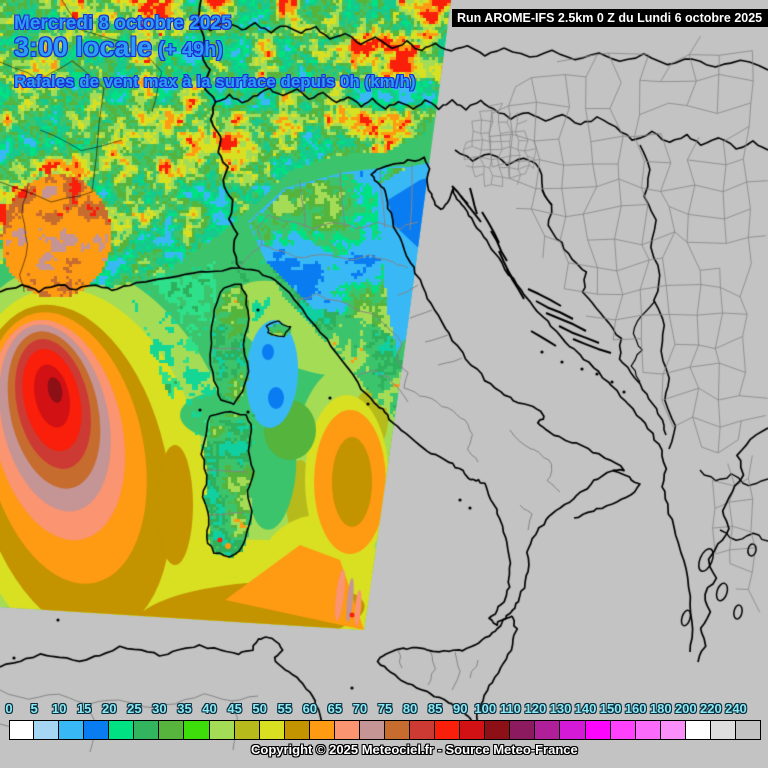  I want to click on valid-date-label: Mercredi 8 octobre 2025, so click(123, 23).